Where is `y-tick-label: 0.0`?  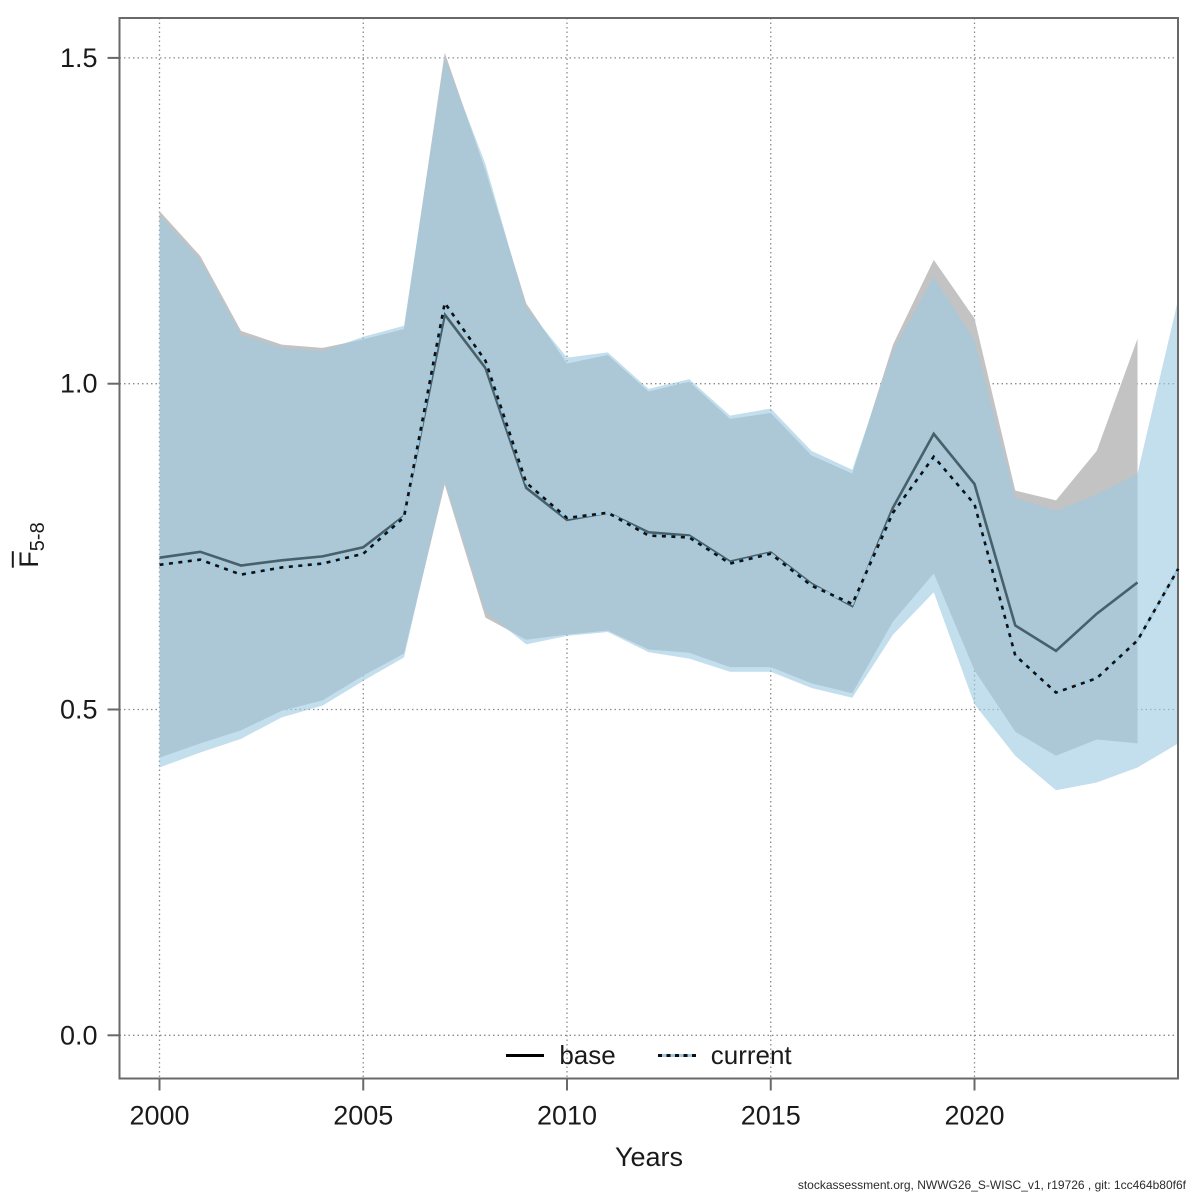
y-tick-label: 0.0 is located at coordinates (79, 1035).